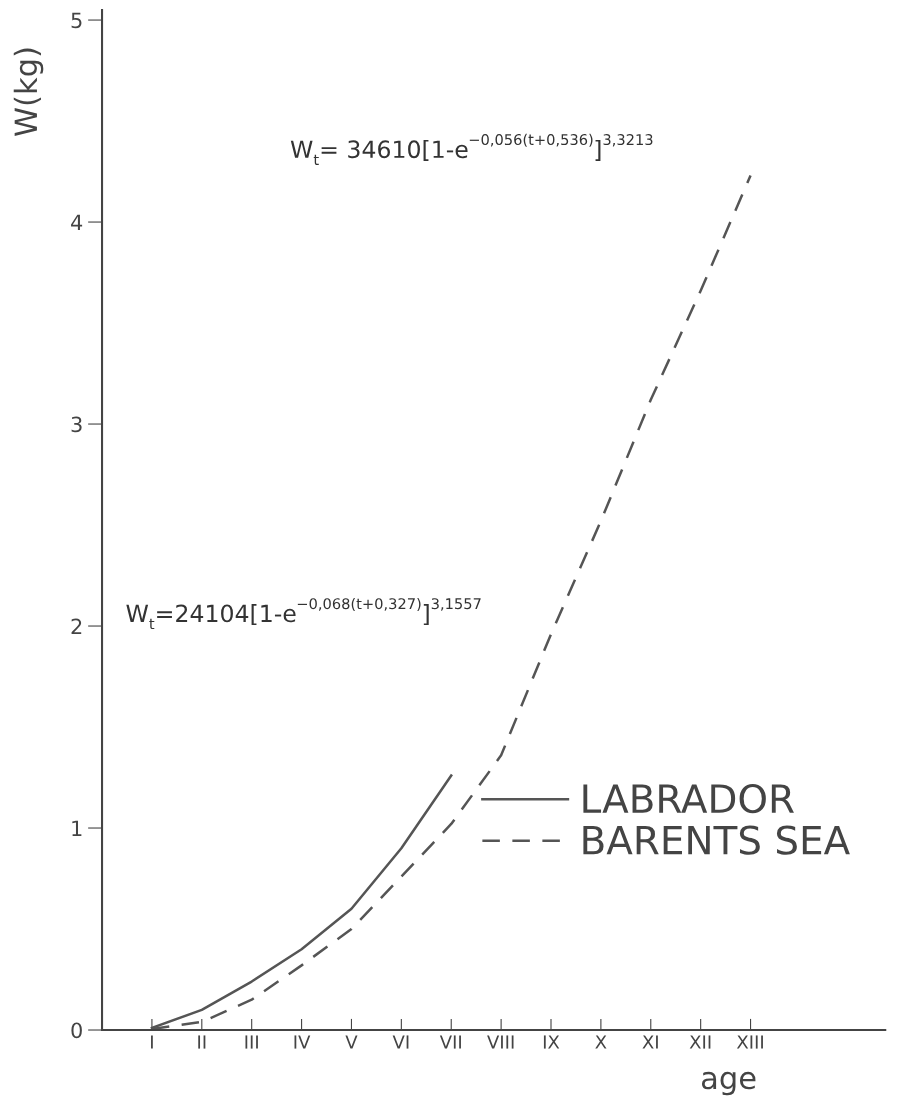  Describe the element at coordinates (351, 1042) in the screenshot. I see `x-tick-label: V` at that location.